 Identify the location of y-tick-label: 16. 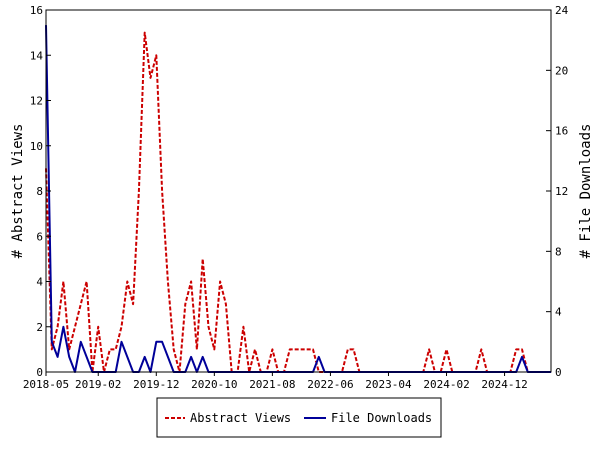
(36, 10).